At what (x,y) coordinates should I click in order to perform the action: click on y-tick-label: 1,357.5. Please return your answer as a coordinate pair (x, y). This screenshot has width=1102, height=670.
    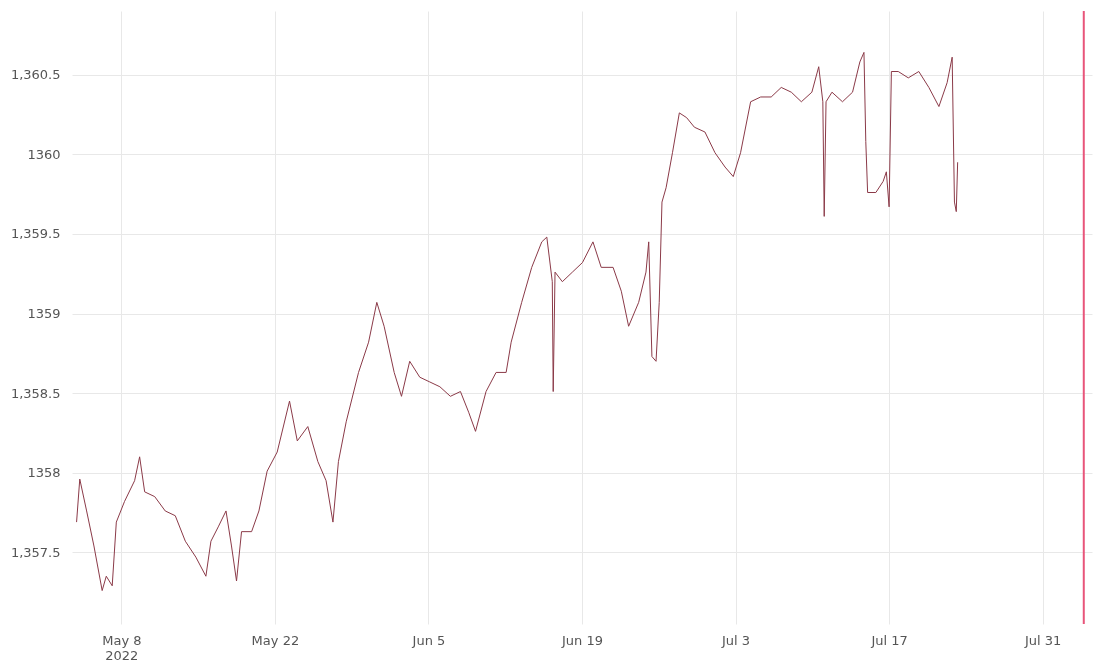
    Looking at the image, I should click on (35, 552).